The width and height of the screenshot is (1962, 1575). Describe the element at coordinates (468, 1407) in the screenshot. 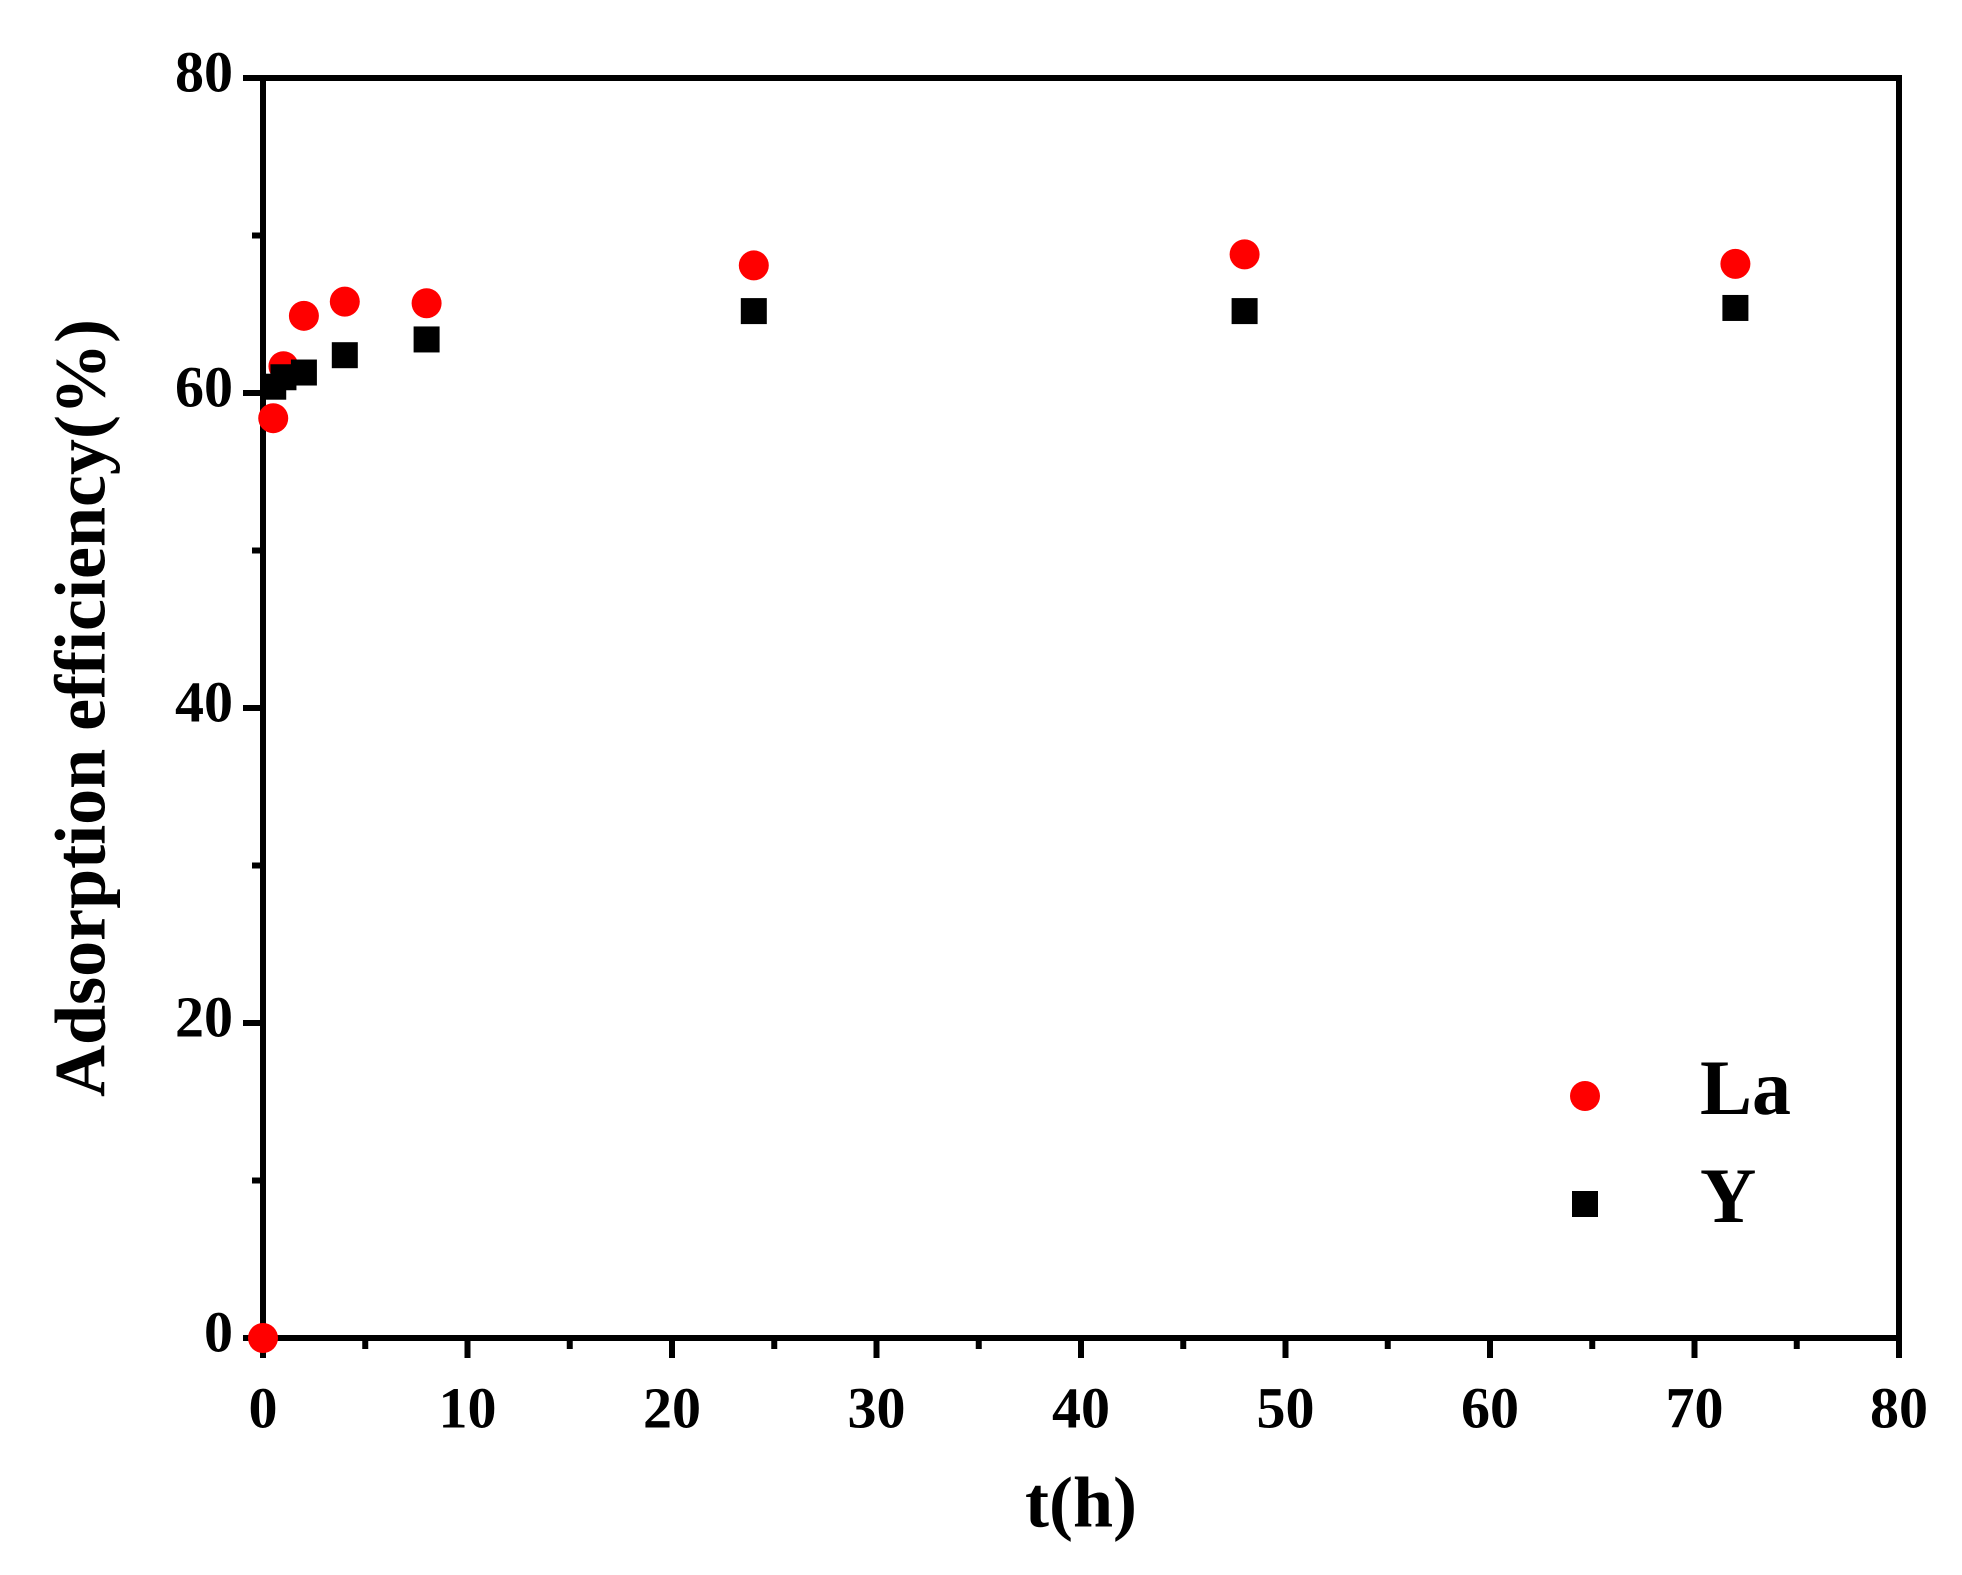

I see `x-tick-label: 10` at that location.